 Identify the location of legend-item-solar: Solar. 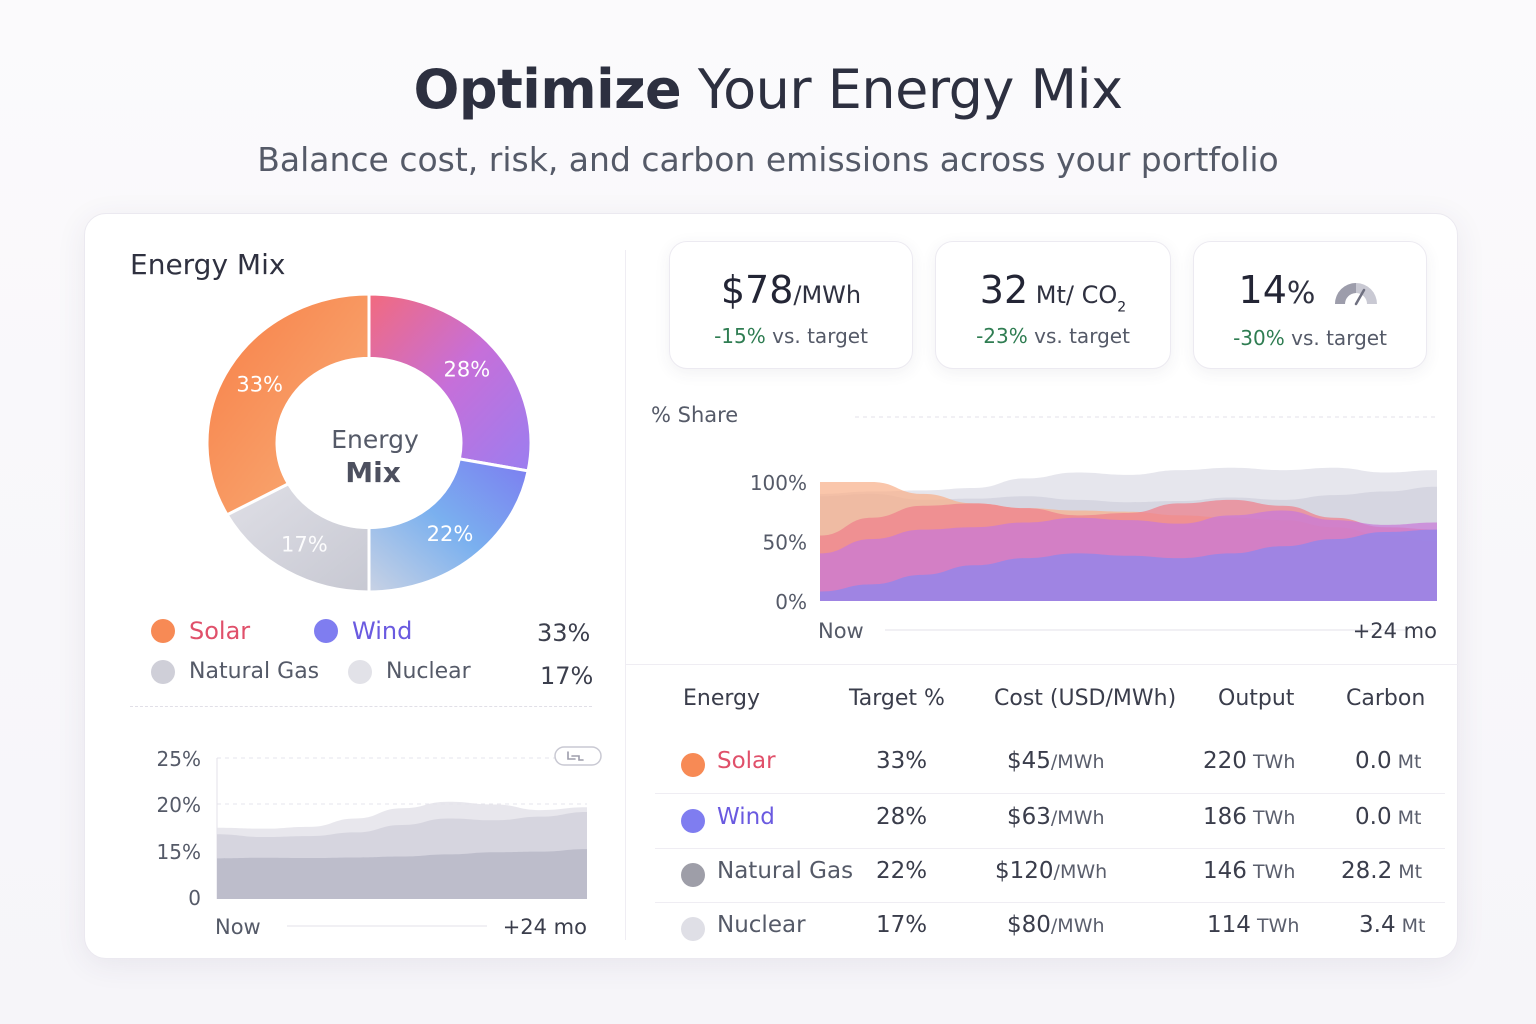
(200, 631).